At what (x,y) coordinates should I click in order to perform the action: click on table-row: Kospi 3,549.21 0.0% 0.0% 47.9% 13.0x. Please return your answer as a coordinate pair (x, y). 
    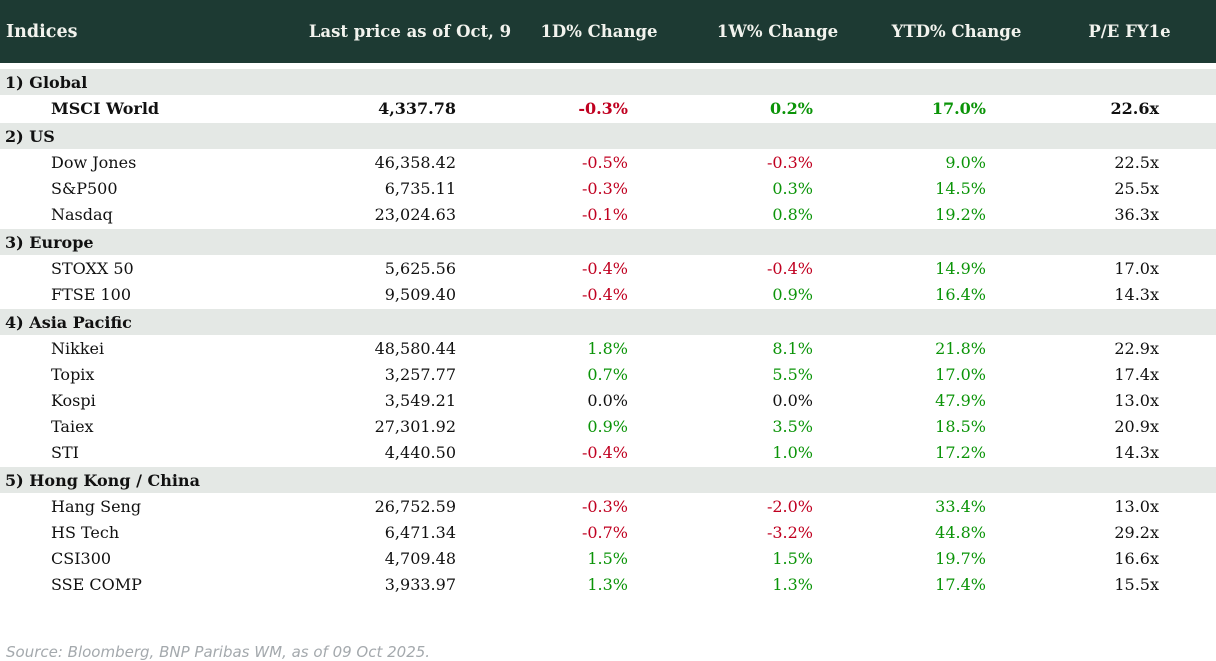
    Looking at the image, I should click on (608, 400).